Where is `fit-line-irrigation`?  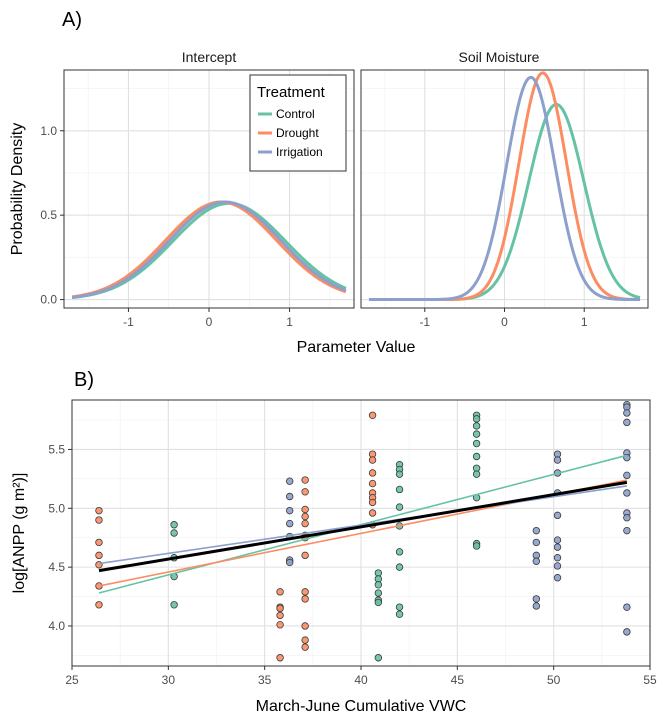
fit-line-irrigation is located at coordinates (362, 525).